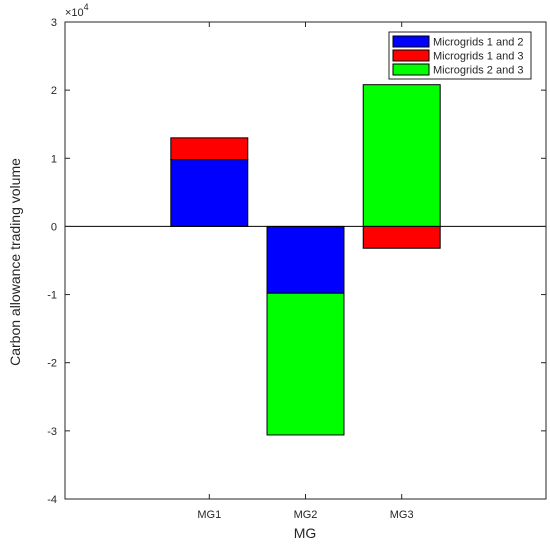  Describe the element at coordinates (54, 159) in the screenshot. I see `y-tick-label: 1` at that location.